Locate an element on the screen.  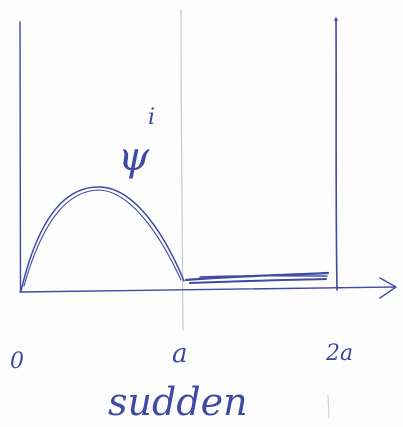
psi-initial-curve is located at coordinates (102, 239).